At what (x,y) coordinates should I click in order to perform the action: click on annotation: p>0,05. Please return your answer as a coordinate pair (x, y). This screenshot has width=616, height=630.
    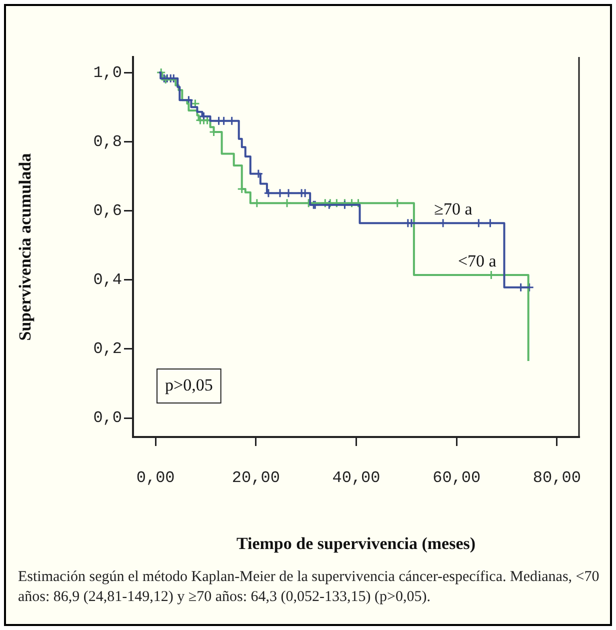
    Looking at the image, I should click on (189, 384).